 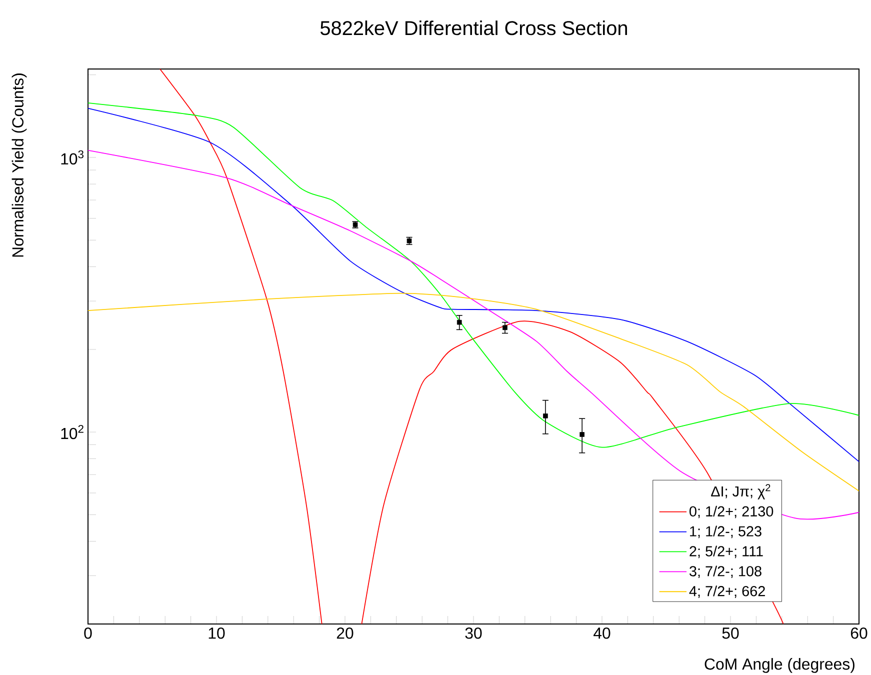 I want to click on x-tick-label: 50, so click(x=730, y=633).